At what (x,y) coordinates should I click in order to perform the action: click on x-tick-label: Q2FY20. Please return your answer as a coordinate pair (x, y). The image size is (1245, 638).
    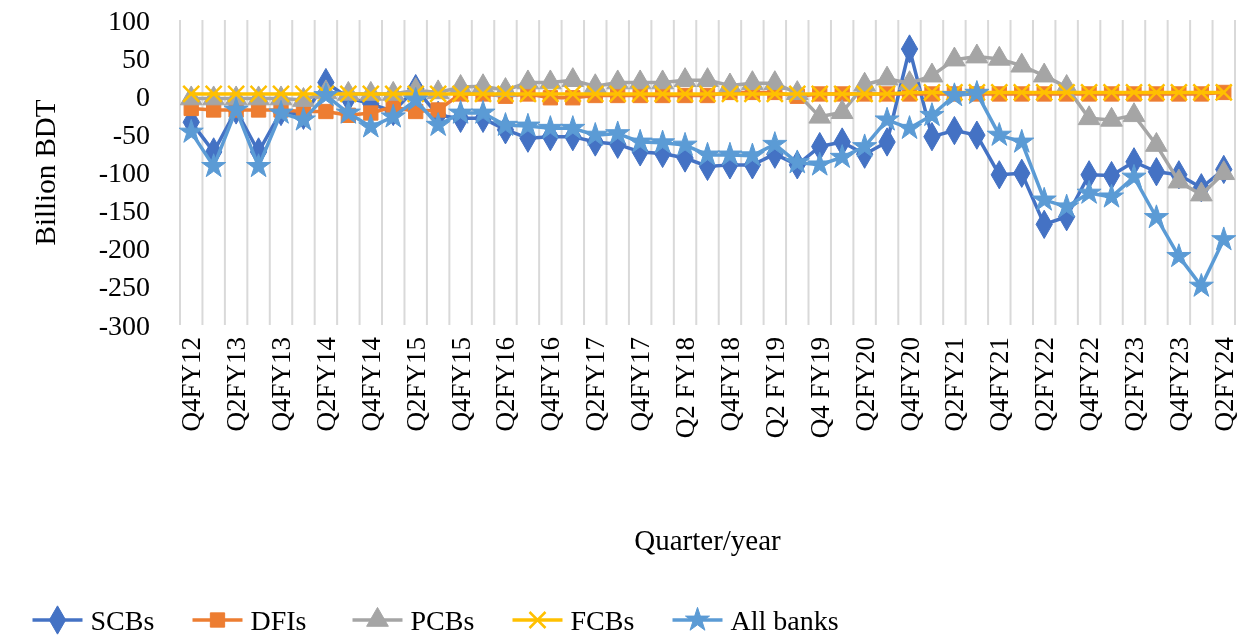
    Looking at the image, I should click on (864, 384).